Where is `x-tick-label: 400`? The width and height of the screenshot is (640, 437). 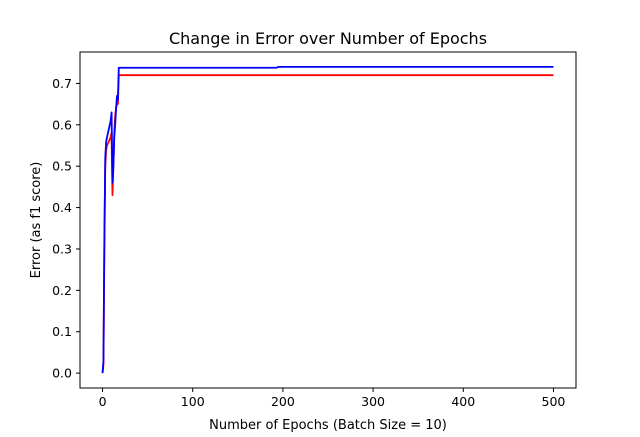
x-tick-label: 400 is located at coordinates (463, 401).